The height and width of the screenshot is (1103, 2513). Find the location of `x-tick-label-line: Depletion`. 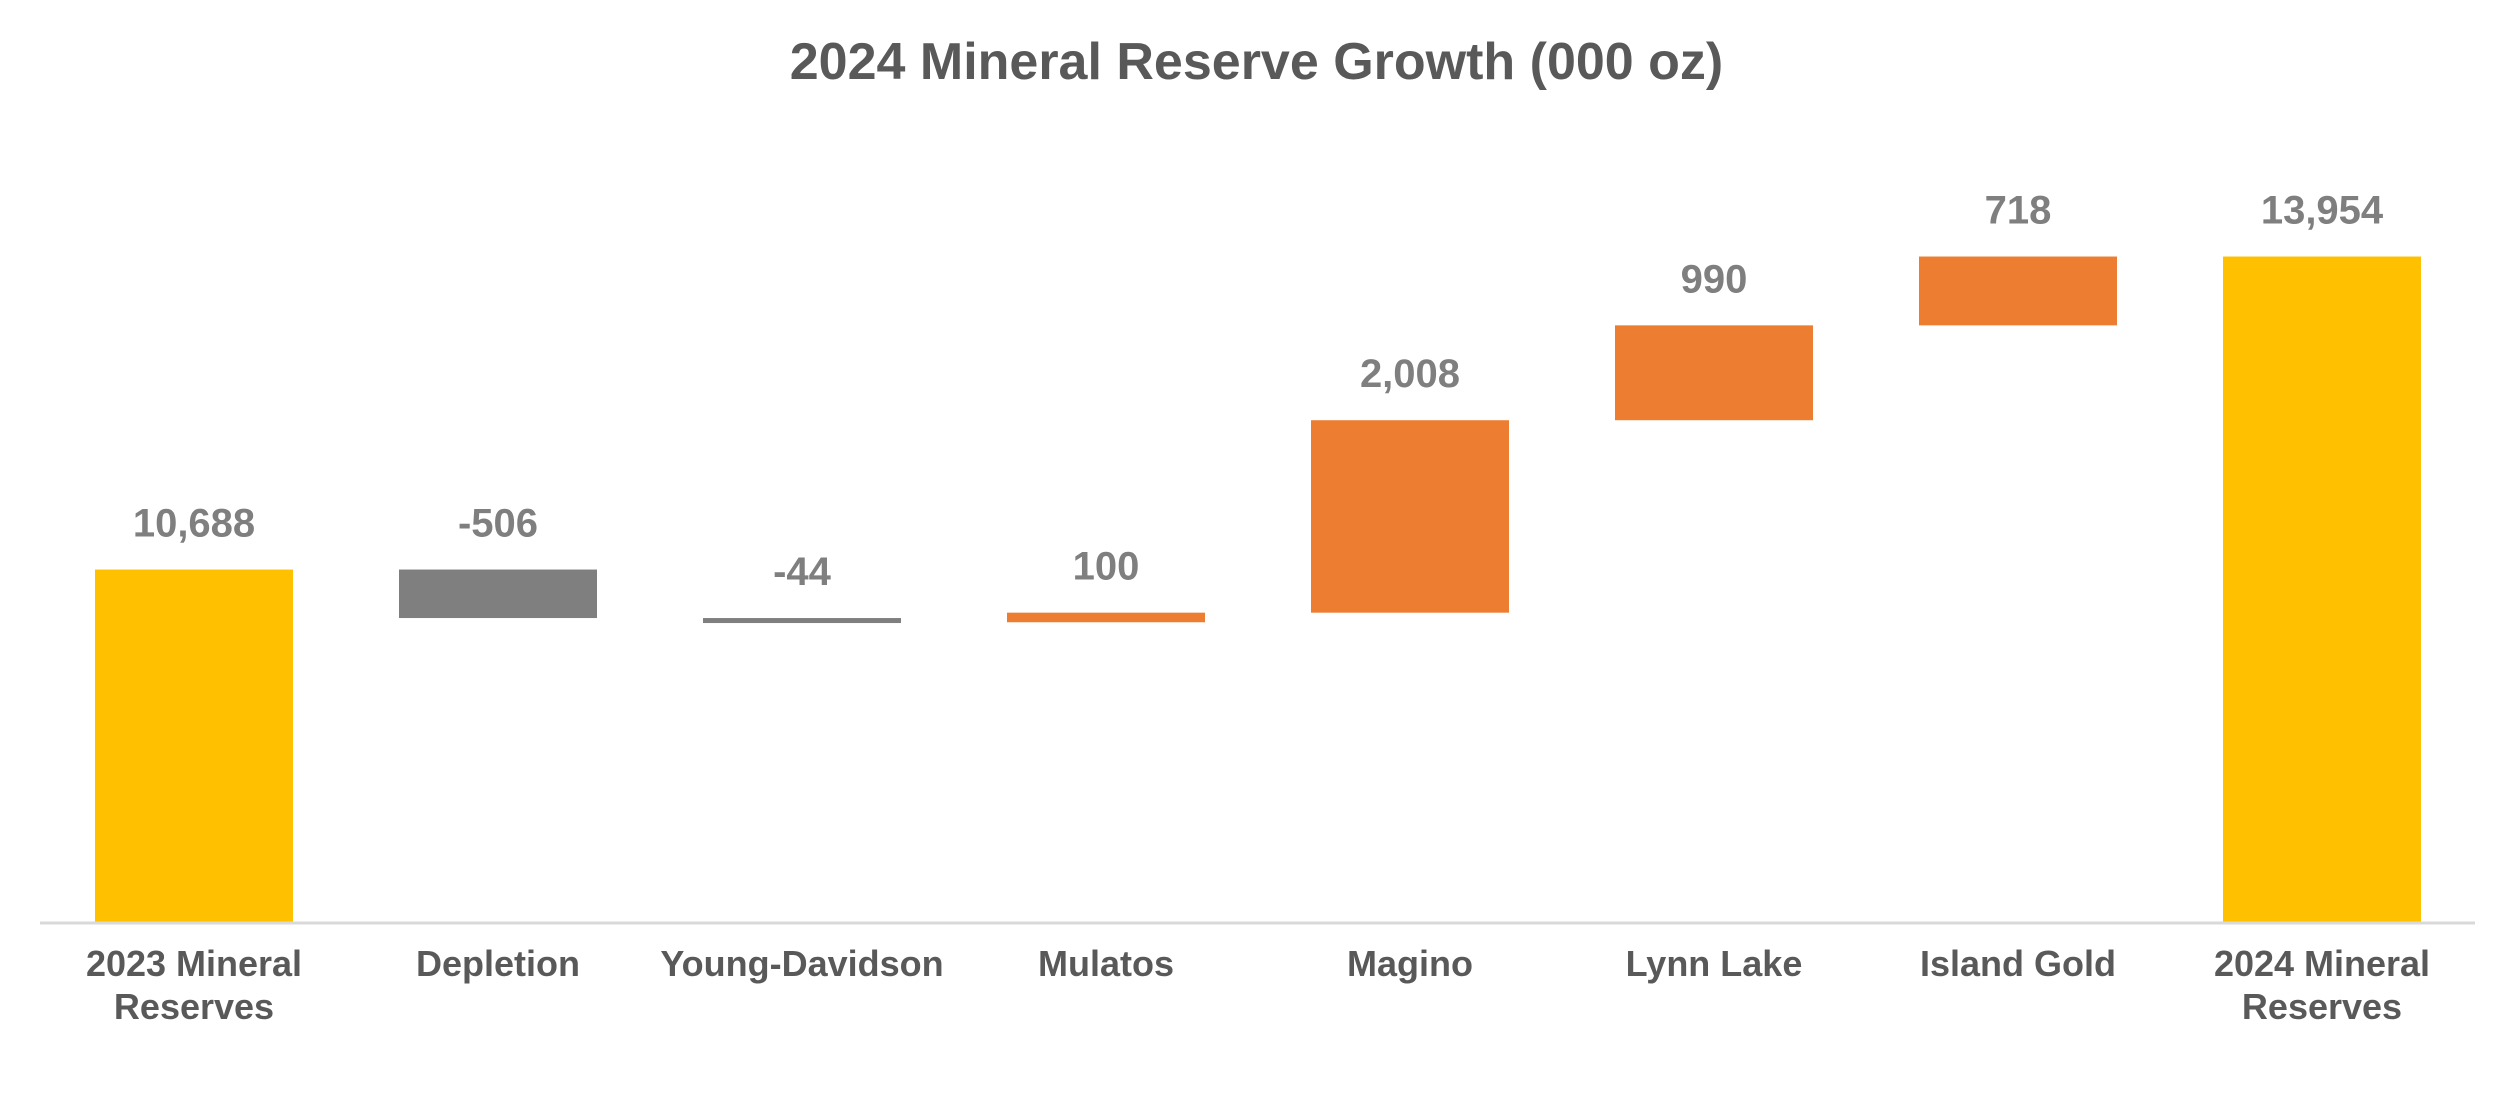

x-tick-label-line: Depletion is located at coordinates (498, 963).